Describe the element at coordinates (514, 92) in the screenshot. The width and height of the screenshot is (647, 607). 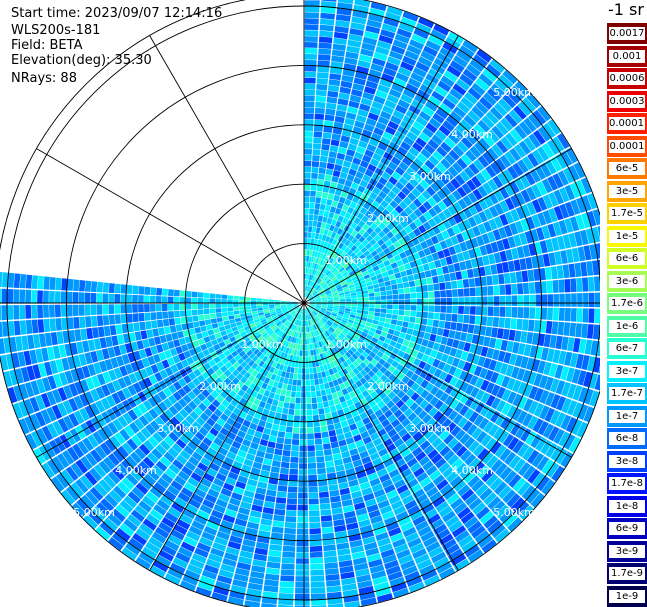
I see `range-ring-label: 5.00km` at that location.